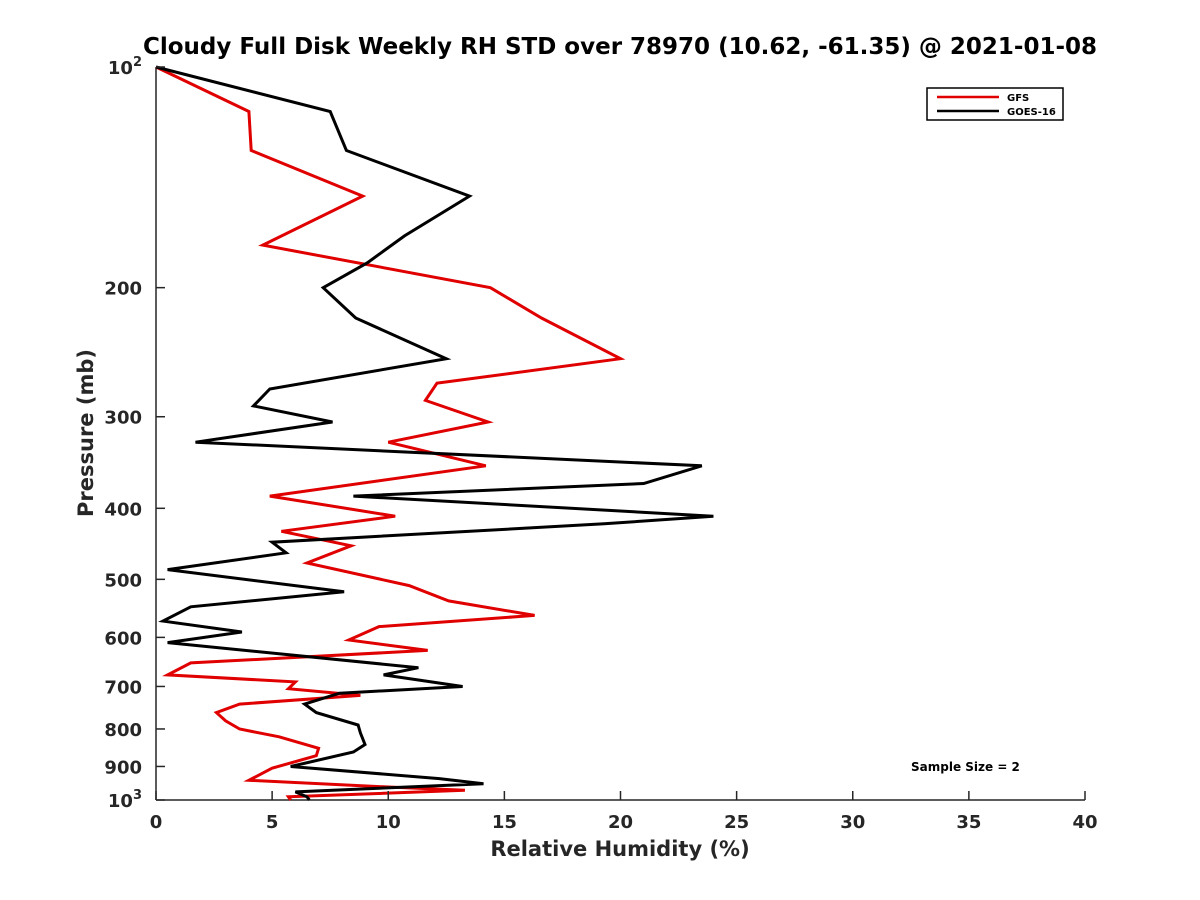  I want to click on x-tick-label: 10, so click(388, 822).